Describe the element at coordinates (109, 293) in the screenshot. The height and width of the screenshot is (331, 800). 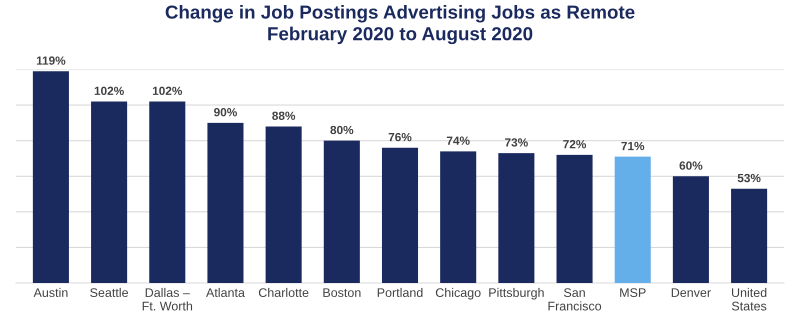
I see `x-tick-label: Seattle` at that location.